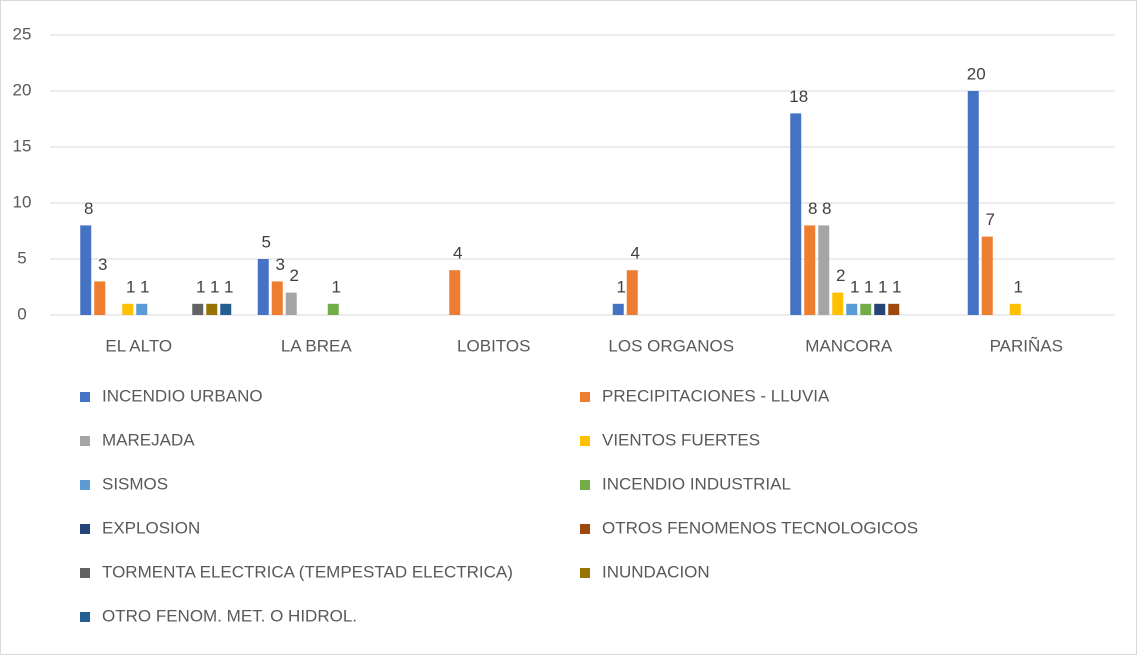 The height and width of the screenshot is (655, 1137). What do you see at coordinates (151, 527) in the screenshot?
I see `legend-label: EXPLOSION` at bounding box center [151, 527].